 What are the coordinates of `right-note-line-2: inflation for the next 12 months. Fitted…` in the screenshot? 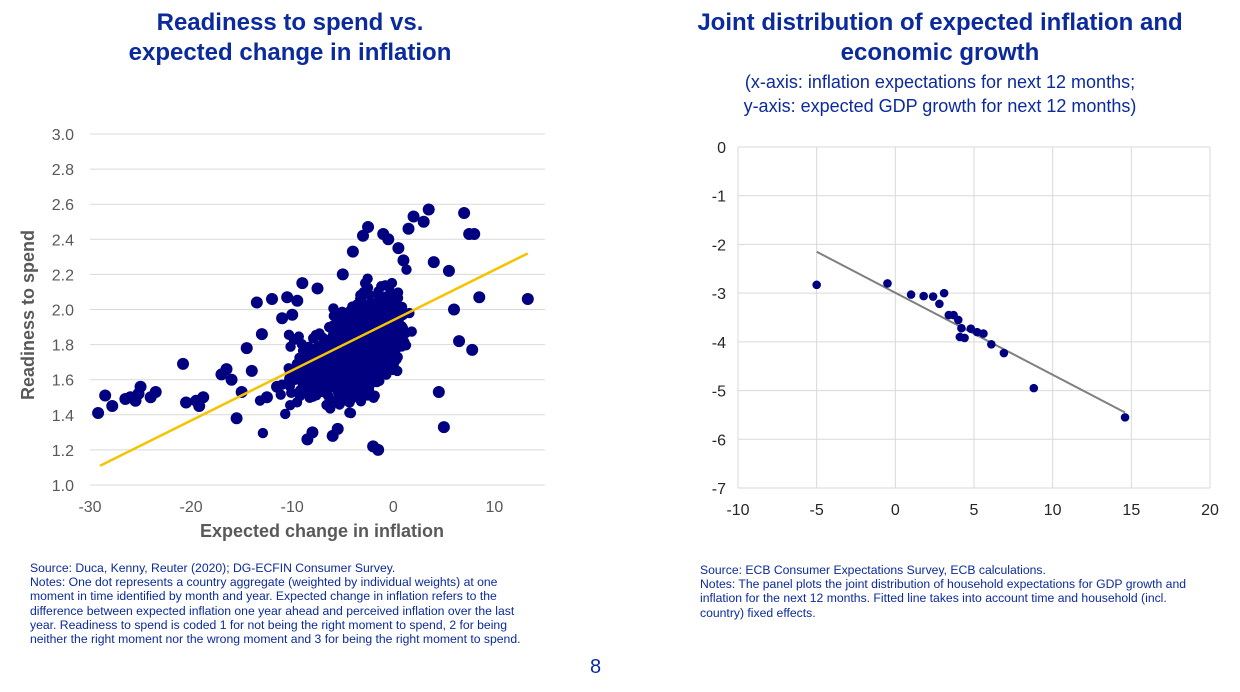 It's located at (933, 598).